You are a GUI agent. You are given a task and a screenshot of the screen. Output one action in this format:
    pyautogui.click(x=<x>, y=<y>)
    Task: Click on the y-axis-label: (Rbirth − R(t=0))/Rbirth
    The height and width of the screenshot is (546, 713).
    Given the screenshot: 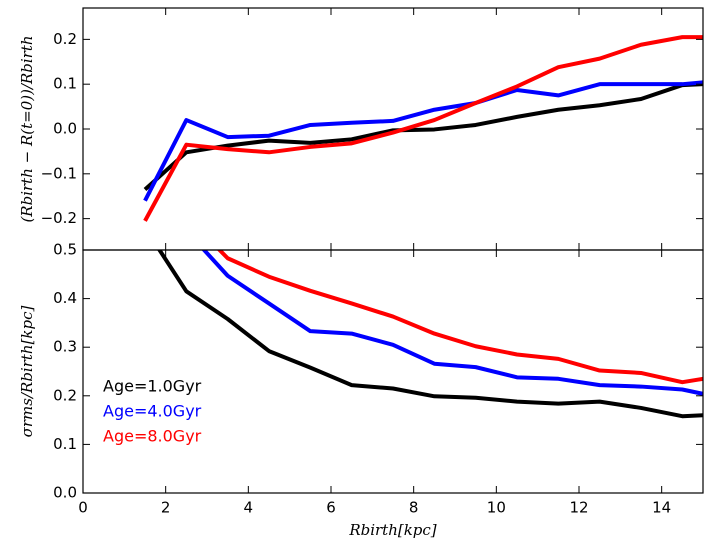 What is the action you would take?
    pyautogui.click(x=27, y=128)
    